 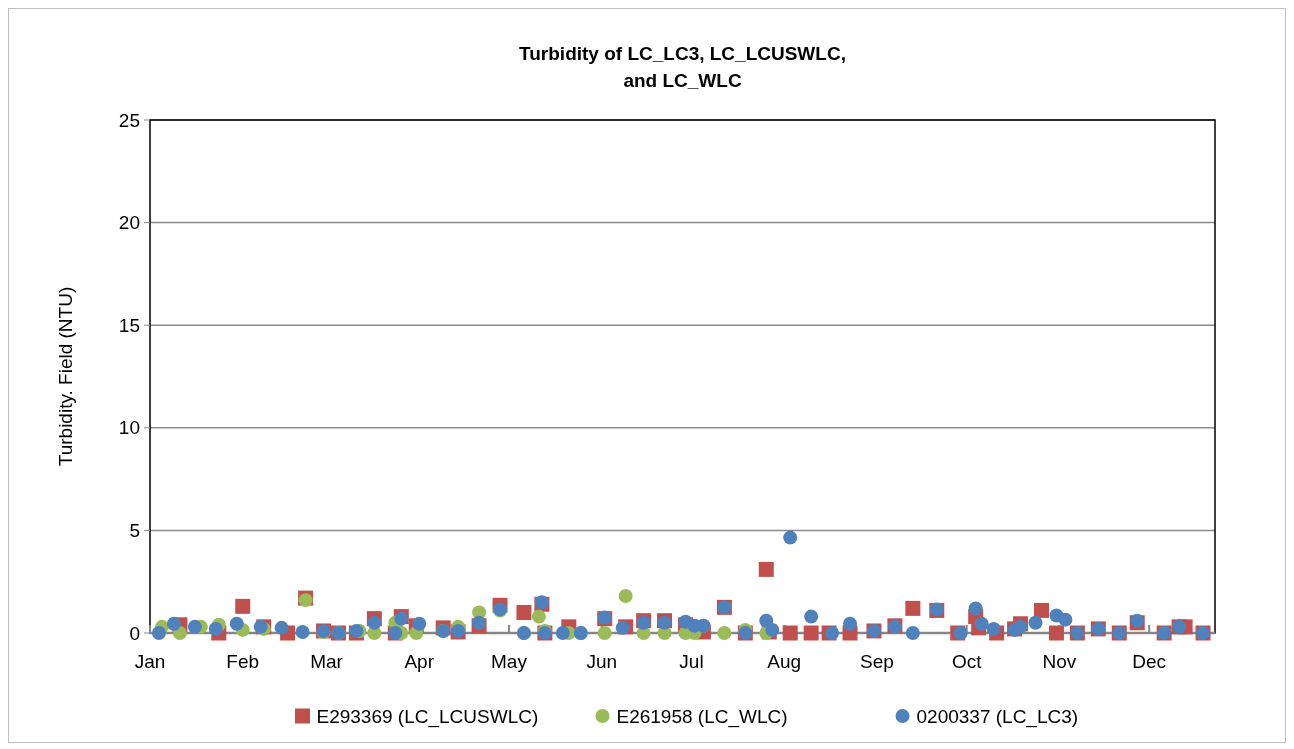 I want to click on y-tick-label: 25, so click(x=129, y=120).